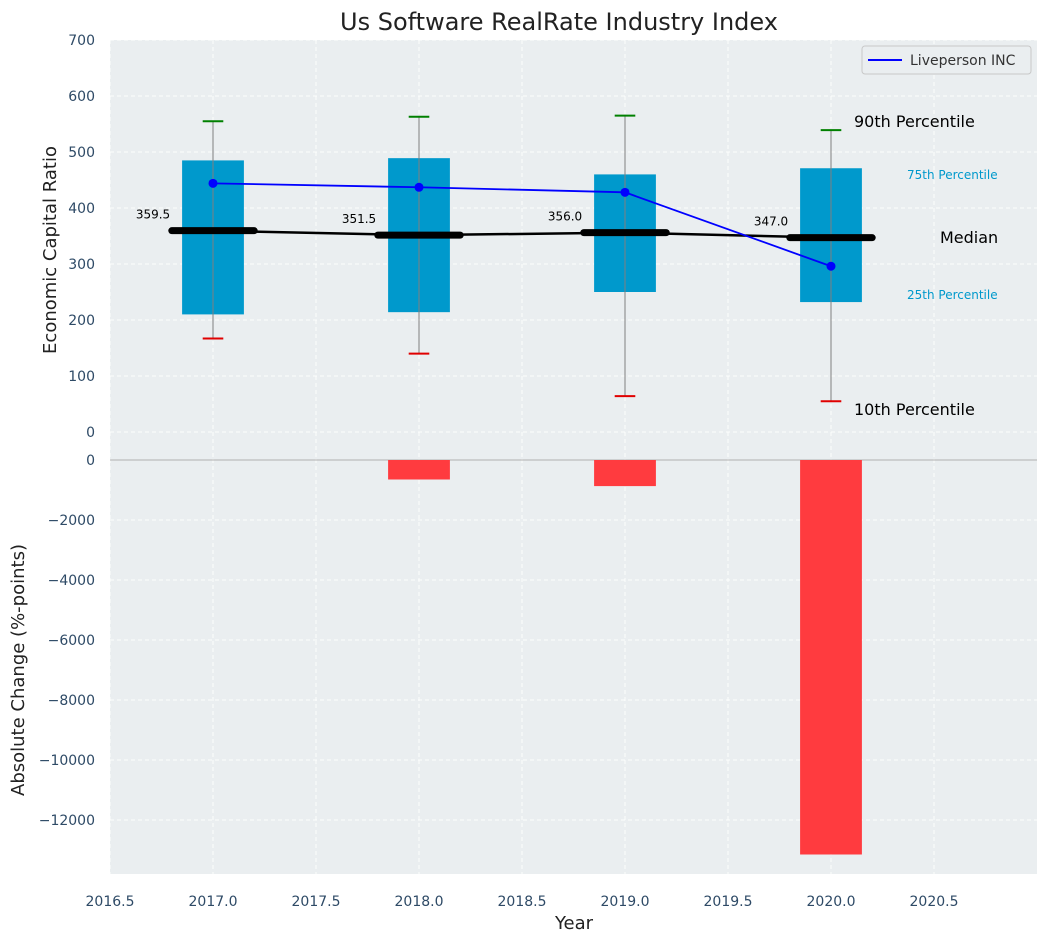  What do you see at coordinates (213, 902) in the screenshot?
I see `x-tick-label: 2017.0` at bounding box center [213, 902].